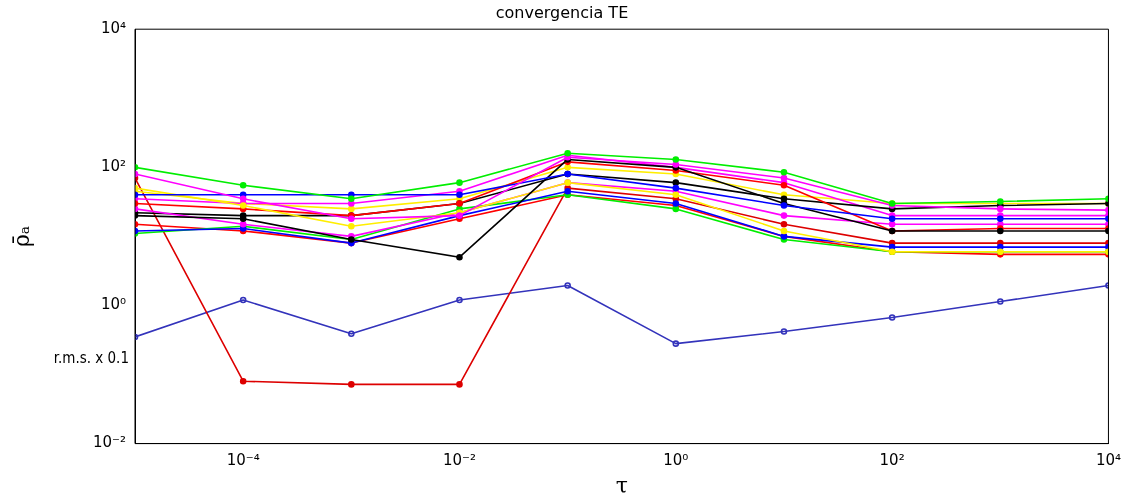 Image resolution: width=1124 pixels, height=500 pixels. I want to click on y-tick-label: 10², so click(113, 166).